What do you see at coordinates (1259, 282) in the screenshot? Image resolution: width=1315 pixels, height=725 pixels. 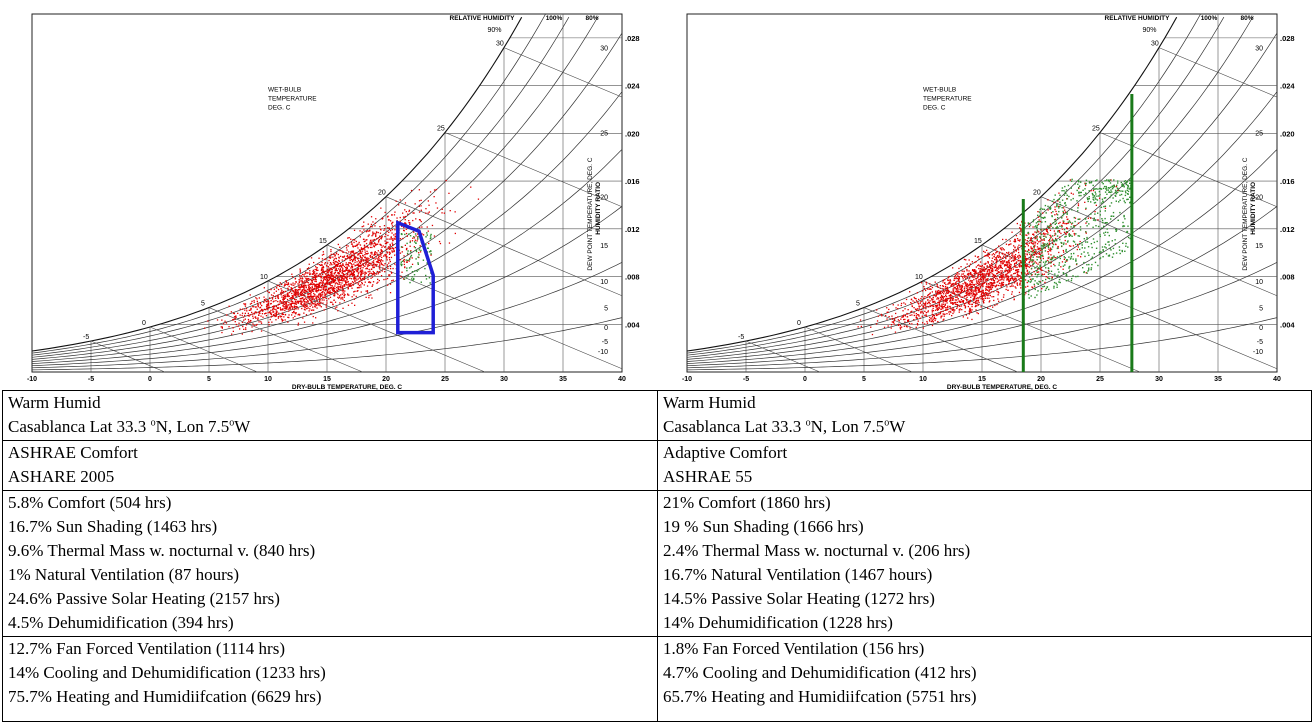 I see `dewpoint-tick-label: 10` at bounding box center [1259, 282].